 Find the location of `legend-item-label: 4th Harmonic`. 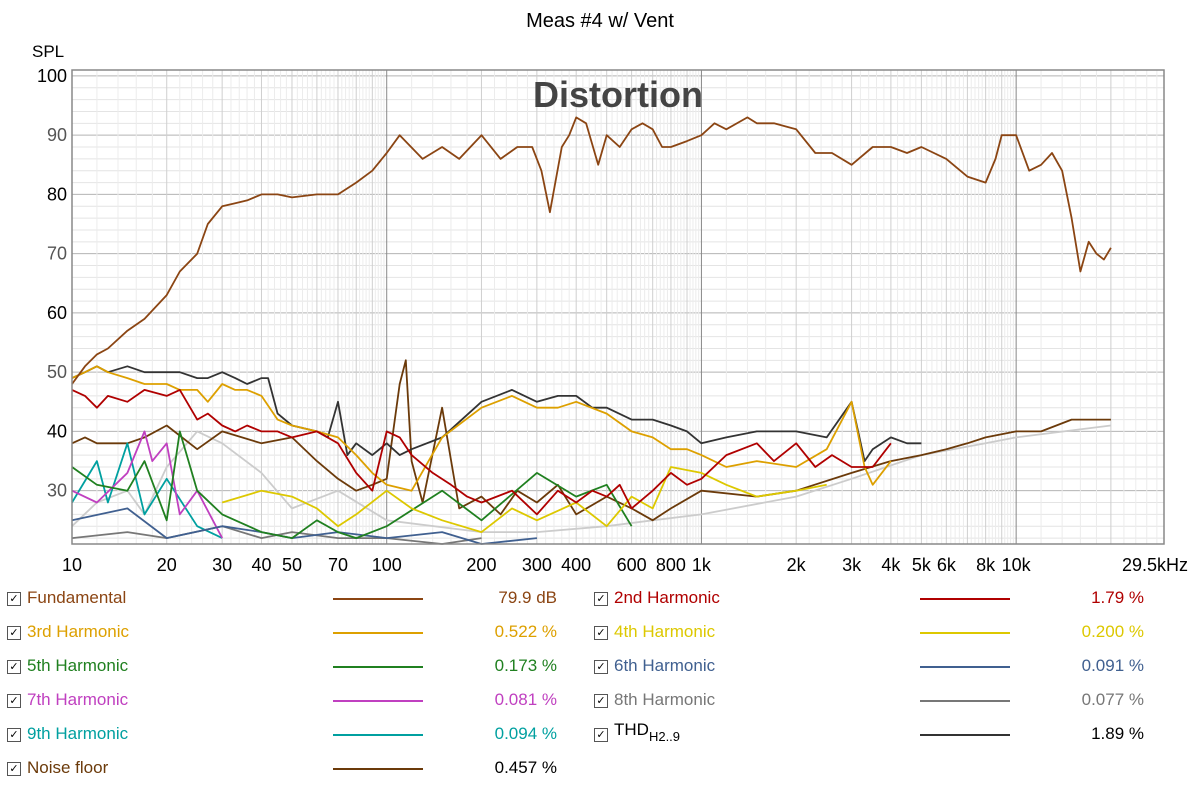

legend-item-label: 4th Harmonic is located at coordinates (665, 631).